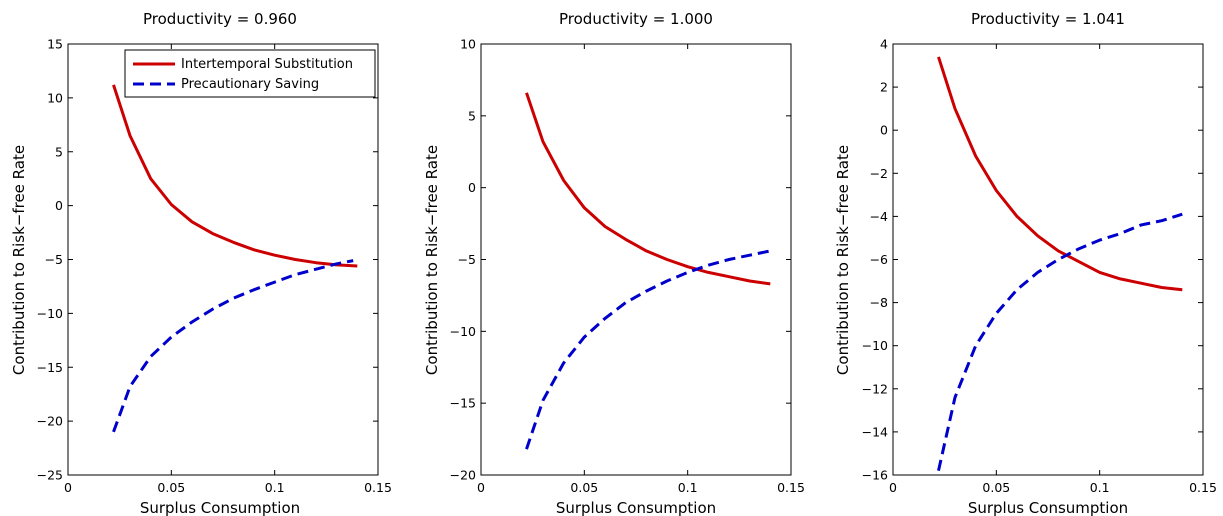  I want to click on y-tick-label: −6, so click(879, 259).